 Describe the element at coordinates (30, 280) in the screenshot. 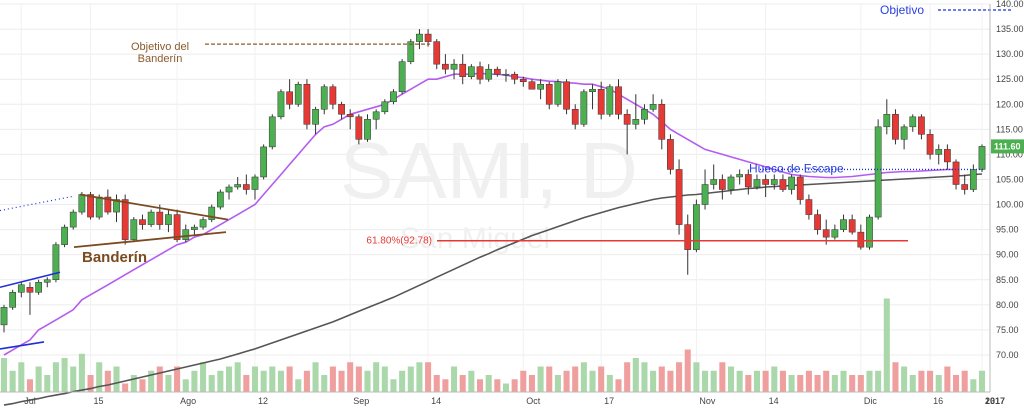

I see `trend-line-upper` at that location.